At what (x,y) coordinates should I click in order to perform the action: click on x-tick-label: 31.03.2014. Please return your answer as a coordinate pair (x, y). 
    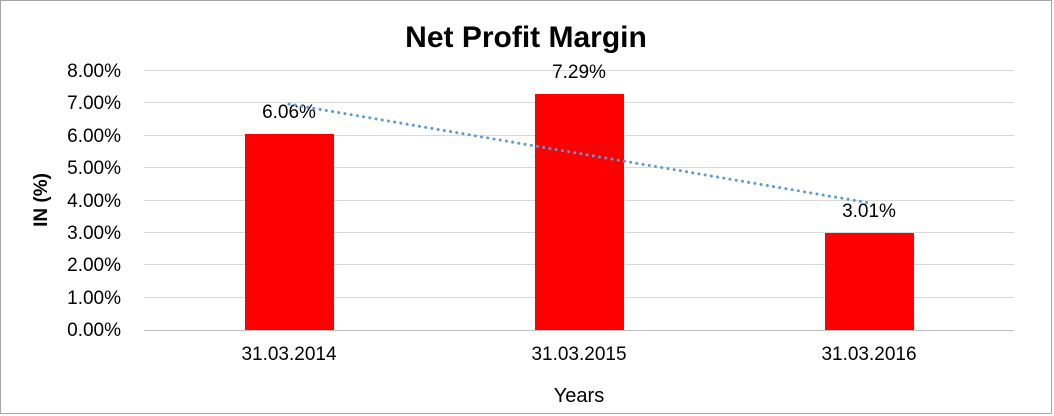
    Looking at the image, I should click on (289, 354).